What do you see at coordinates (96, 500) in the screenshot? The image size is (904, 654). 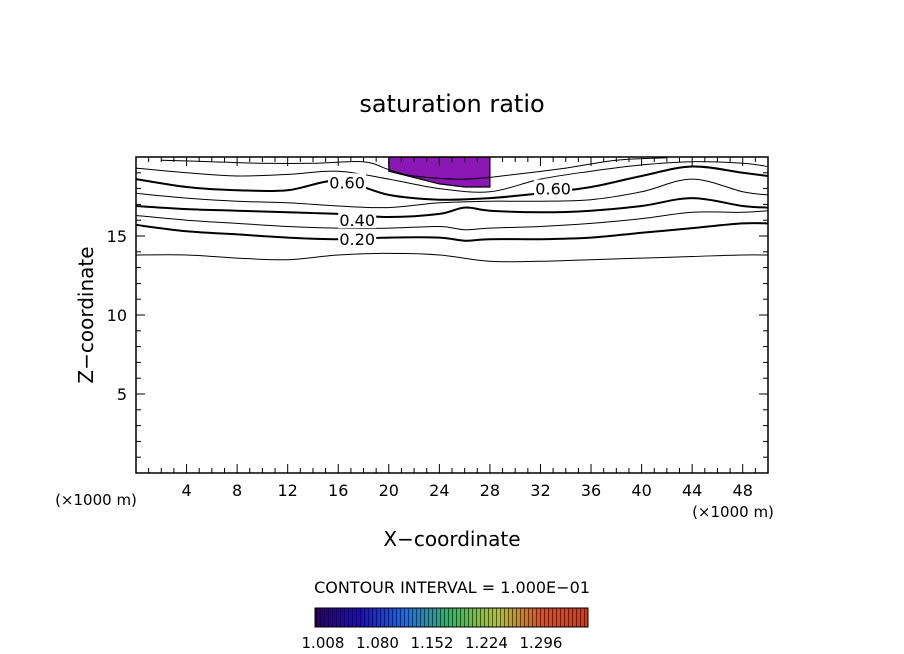 I see `x-unit-left: (×1000 m)` at bounding box center [96, 500].